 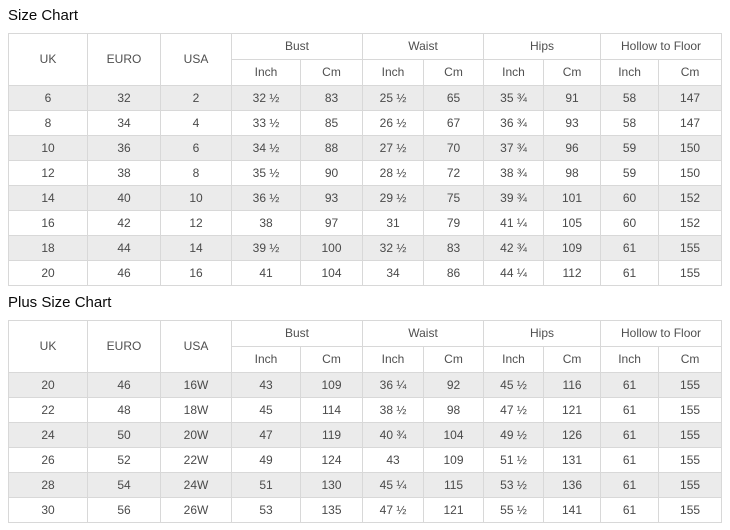 I want to click on table-cell: 28 ½, so click(x=393, y=173).